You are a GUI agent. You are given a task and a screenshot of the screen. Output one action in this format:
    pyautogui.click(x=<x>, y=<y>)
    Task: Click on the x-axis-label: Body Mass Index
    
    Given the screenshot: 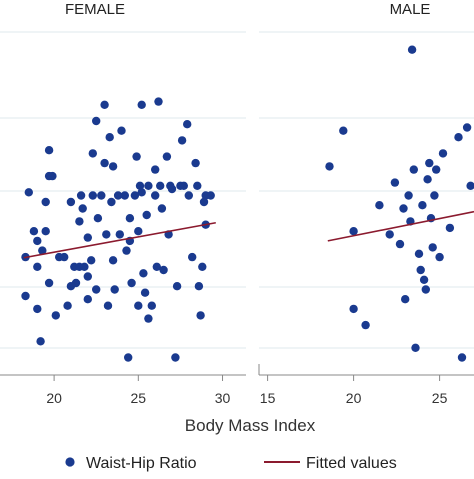 What is the action you would take?
    pyautogui.click(x=250, y=425)
    